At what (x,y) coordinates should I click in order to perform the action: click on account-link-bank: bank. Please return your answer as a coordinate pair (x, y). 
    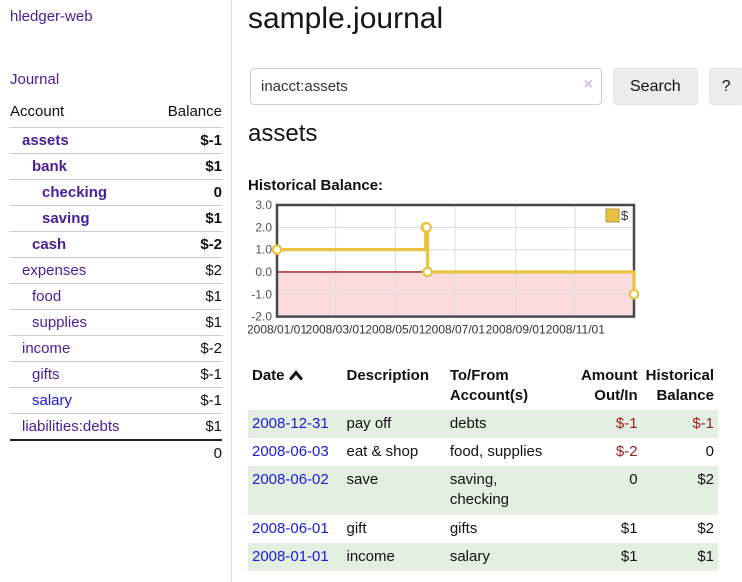
    Looking at the image, I should click on (50, 166).